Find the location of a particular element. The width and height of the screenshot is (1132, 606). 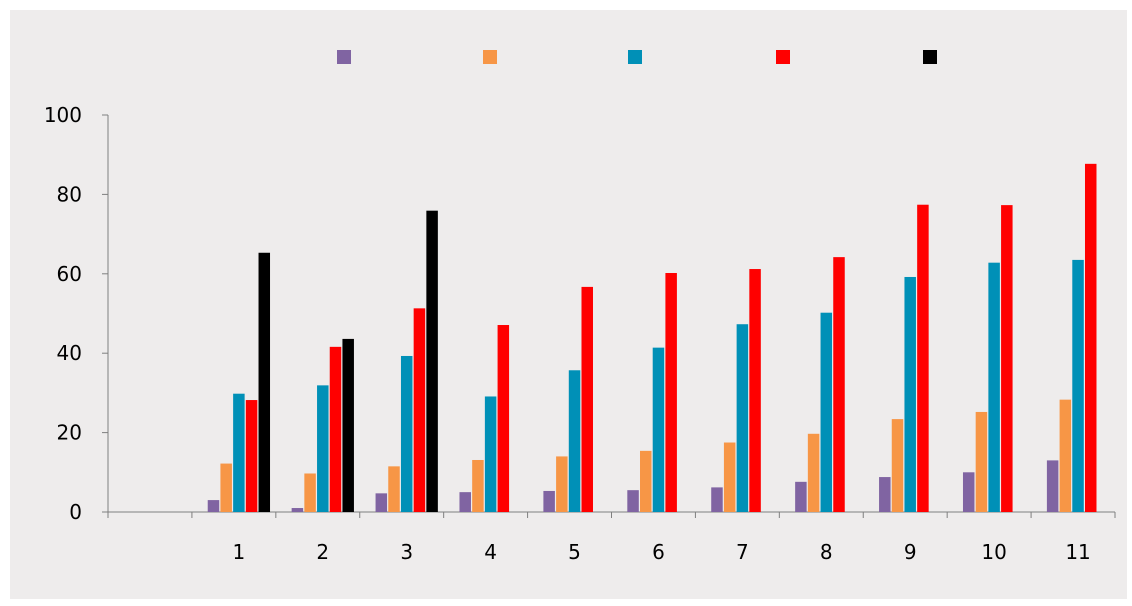

x-tick-label: 8 is located at coordinates (826, 552).